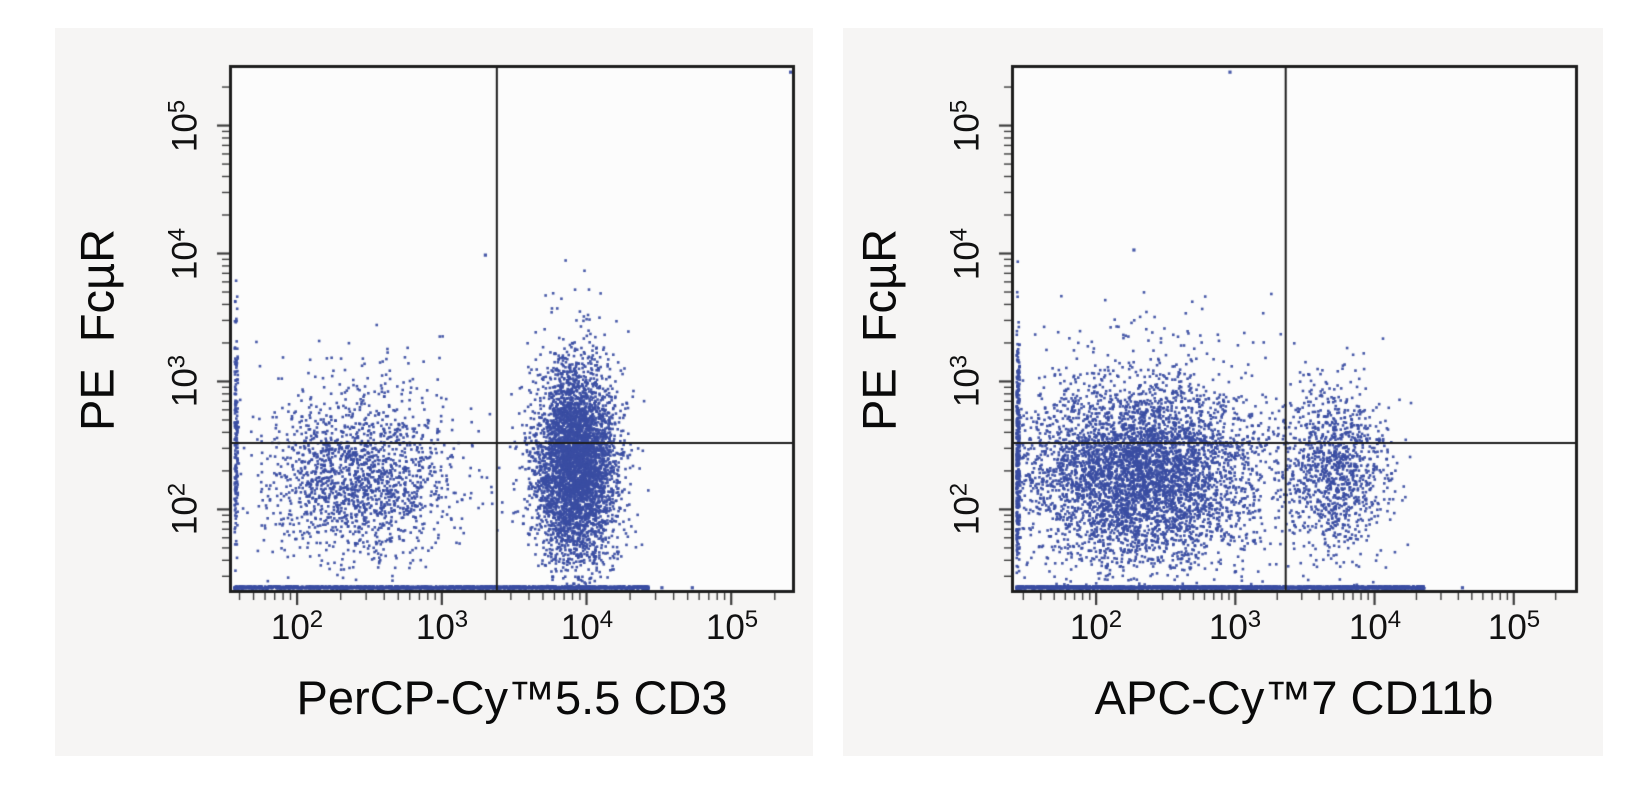 The image size is (1652, 797). What do you see at coordinates (184, 126) in the screenshot?
I see `cd3-ytick-1e5: 105` at bounding box center [184, 126].